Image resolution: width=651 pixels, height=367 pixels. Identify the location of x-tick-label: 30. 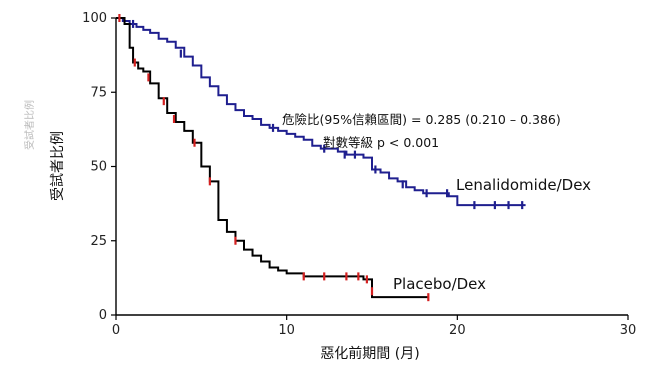
(628, 330).